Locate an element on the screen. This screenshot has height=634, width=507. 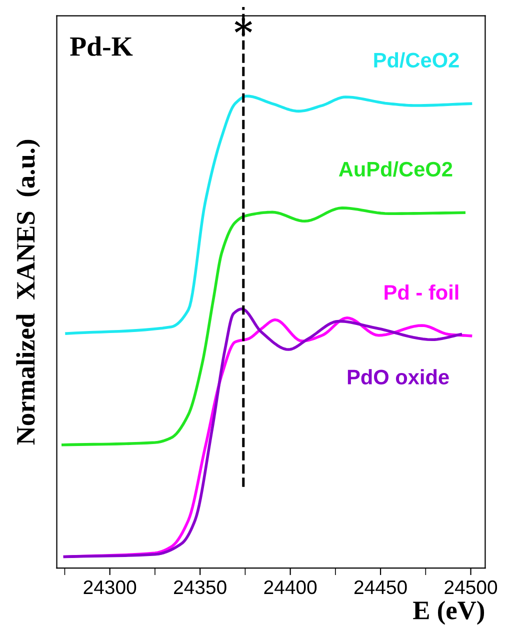
x-tick-label: 24400 is located at coordinates (290, 587).